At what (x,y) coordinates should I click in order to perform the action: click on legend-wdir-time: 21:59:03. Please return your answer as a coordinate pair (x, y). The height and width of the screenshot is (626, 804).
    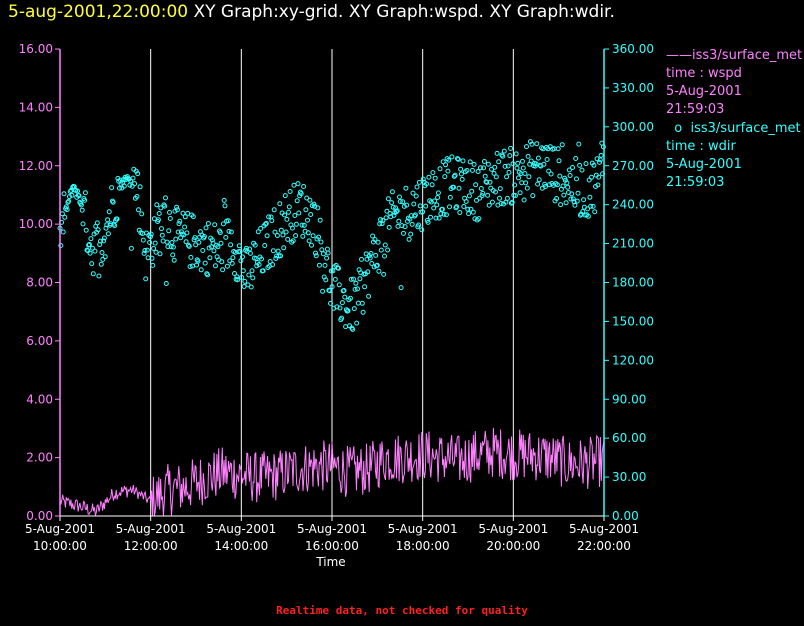
    Looking at the image, I should click on (695, 182).